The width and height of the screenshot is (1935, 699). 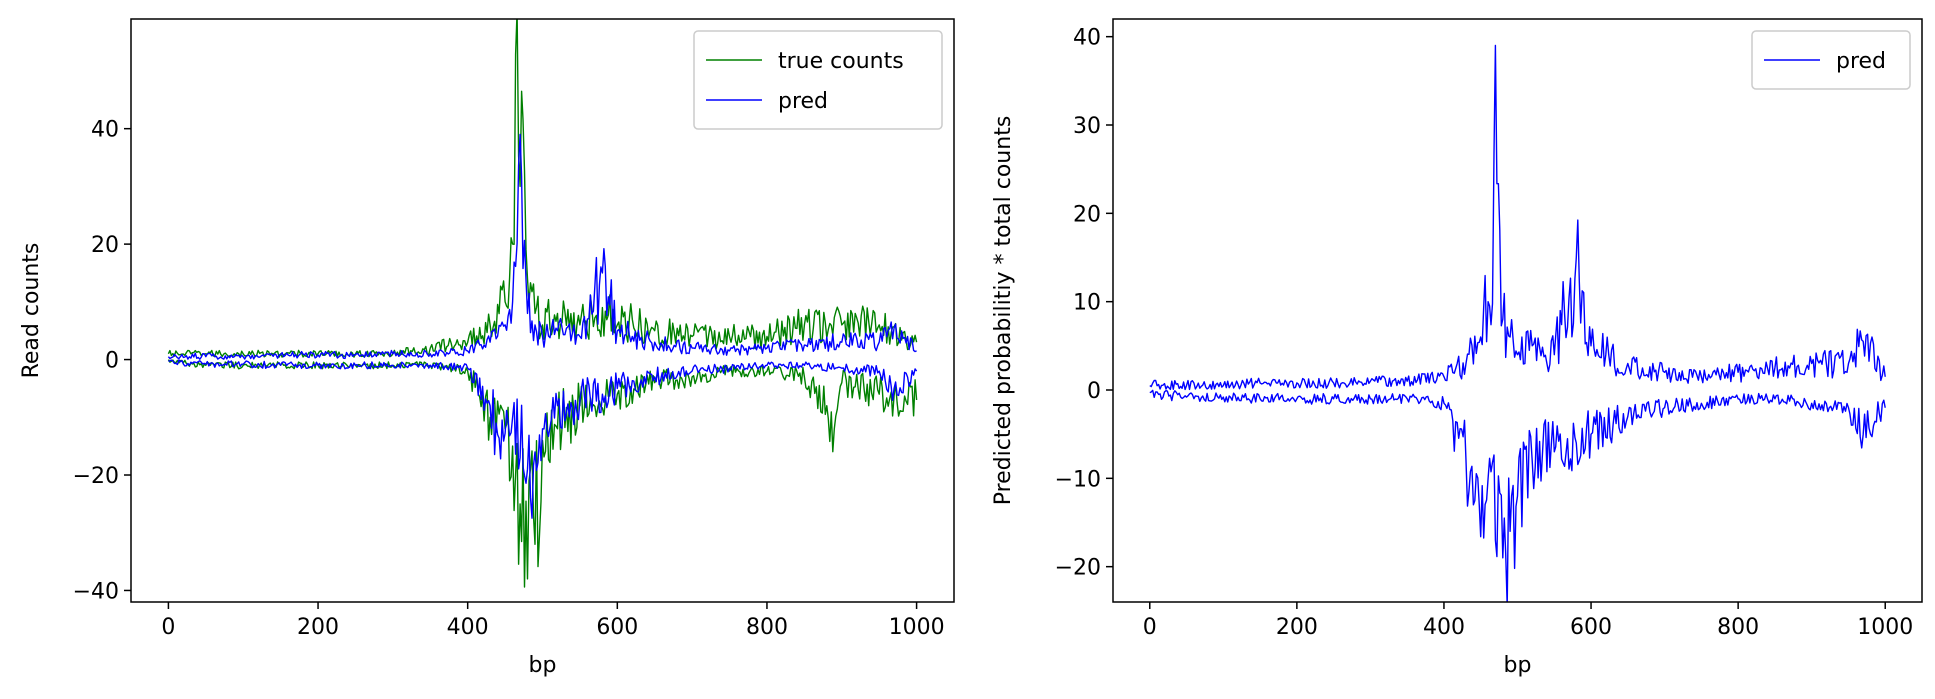 I want to click on y-tick-label: 30, so click(x=1087, y=126).